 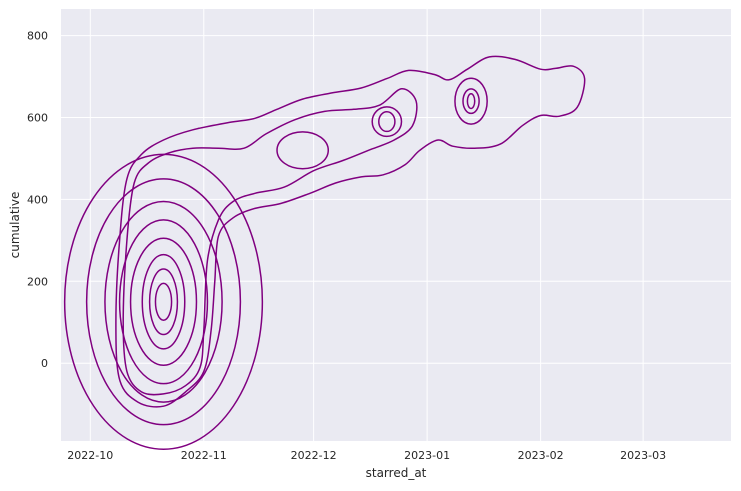 I want to click on x-tick-label: 2023-01, so click(x=427, y=455).